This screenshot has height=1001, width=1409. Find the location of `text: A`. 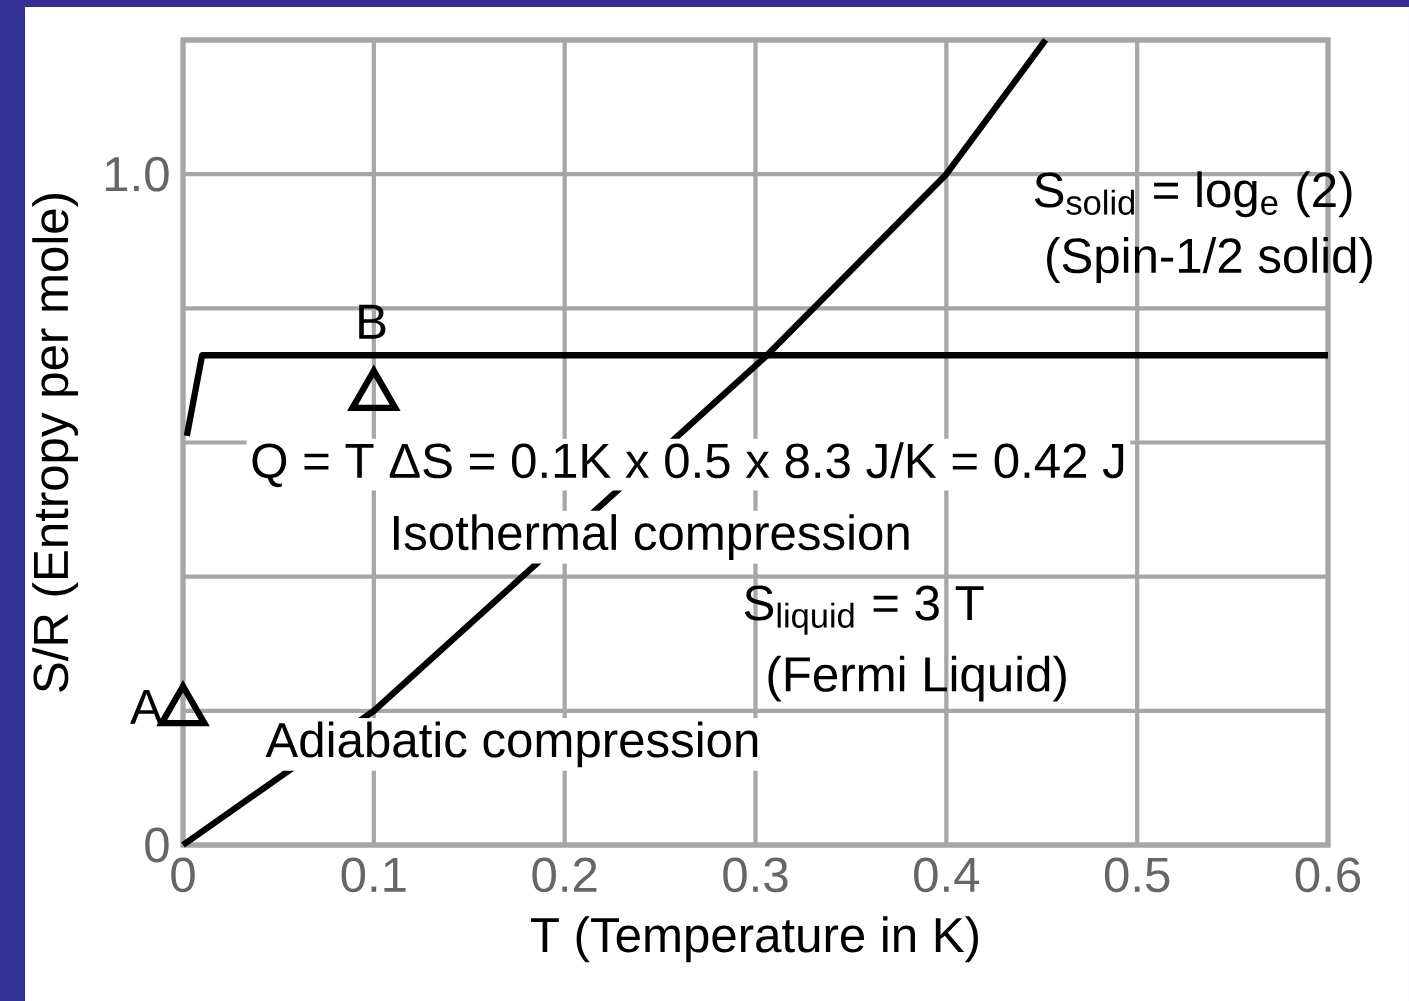

text: A is located at coordinates (146, 706).